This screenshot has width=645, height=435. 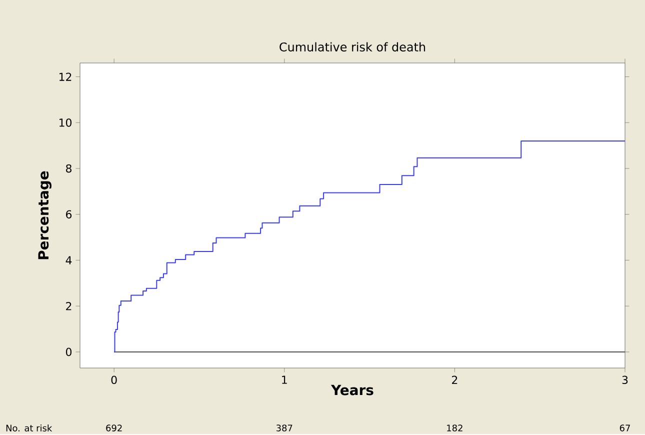 I want to click on chart-title: Cumulative risk of death, so click(x=353, y=47).